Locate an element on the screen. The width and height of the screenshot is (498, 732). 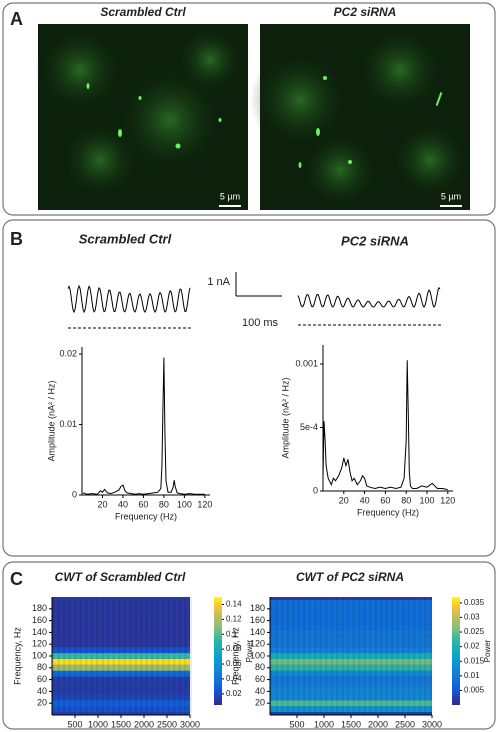
x-tick-label: 500 is located at coordinates (296, 724).